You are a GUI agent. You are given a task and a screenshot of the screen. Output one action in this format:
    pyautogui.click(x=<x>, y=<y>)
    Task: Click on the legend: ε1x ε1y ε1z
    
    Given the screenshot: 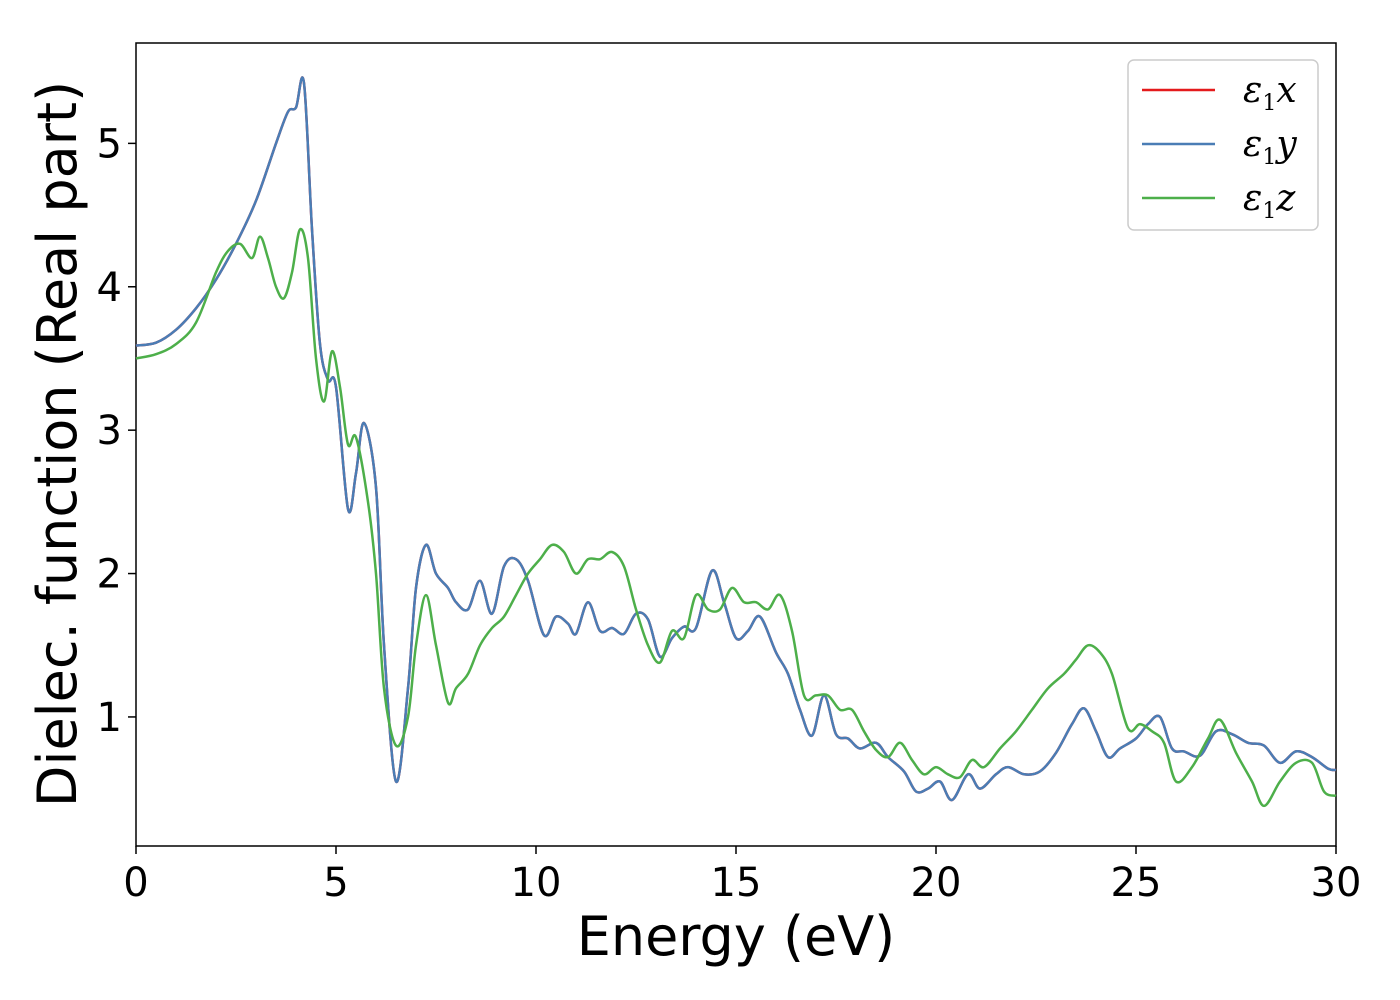 What is the action you would take?
    pyautogui.click(x=1223, y=145)
    